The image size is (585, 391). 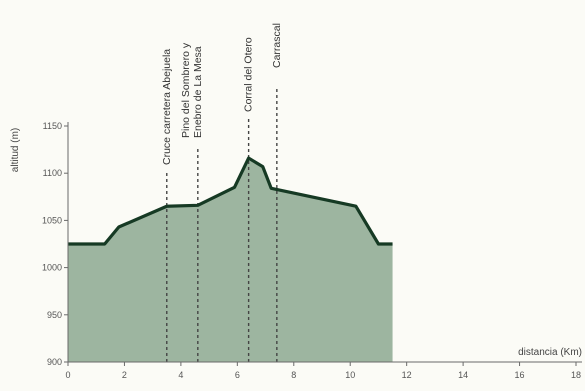 I want to click on landmark-label: Carrascal, so click(x=277, y=45).